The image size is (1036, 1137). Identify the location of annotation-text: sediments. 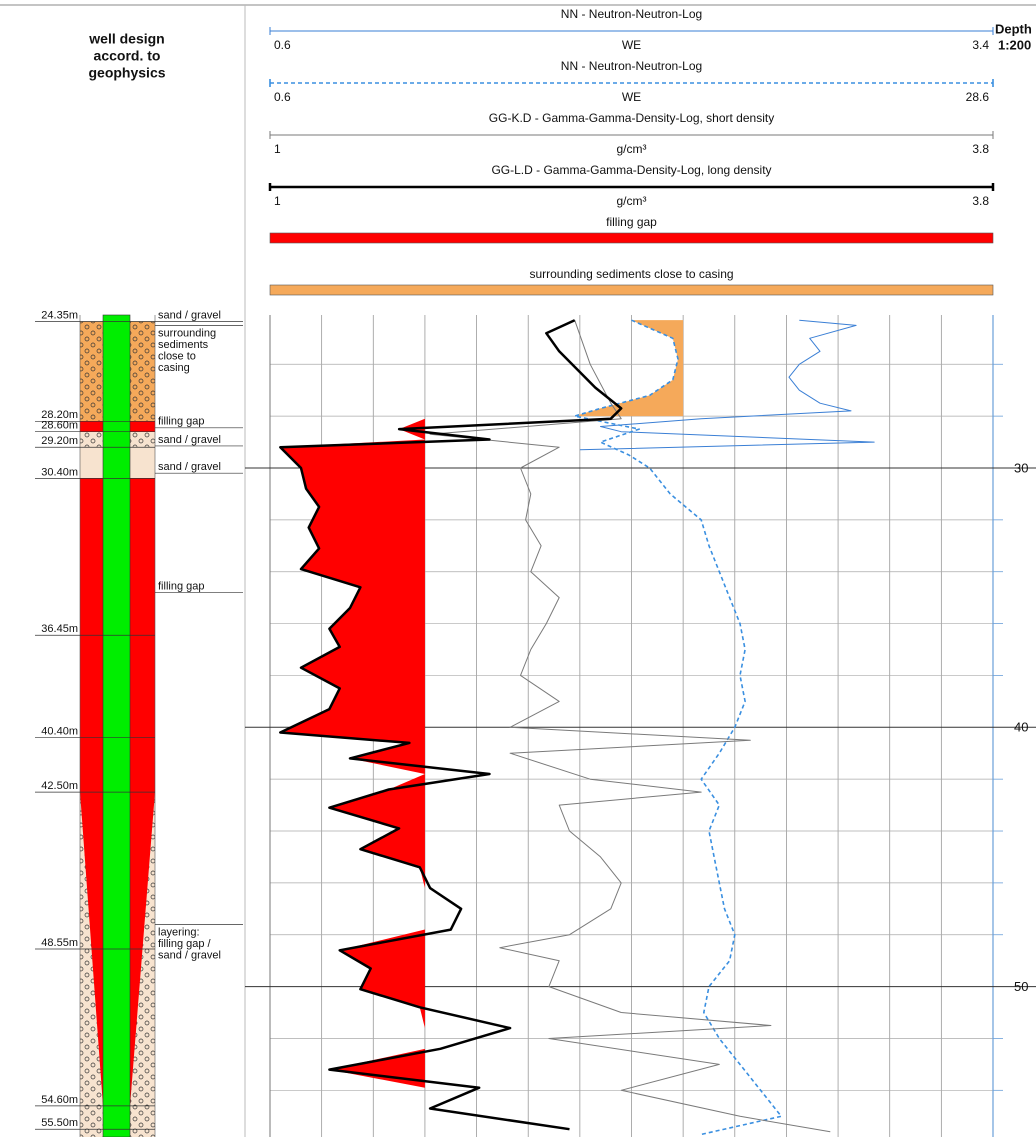
(183, 345).